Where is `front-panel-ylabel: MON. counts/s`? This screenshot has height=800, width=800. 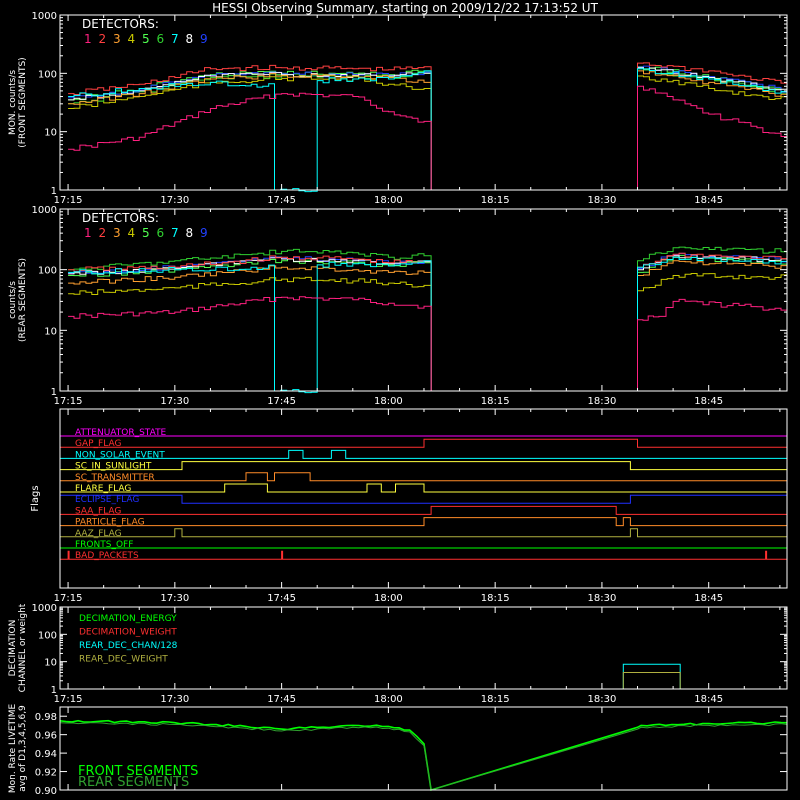
front-panel-ylabel: MON. counts/s is located at coordinates (13, 102).